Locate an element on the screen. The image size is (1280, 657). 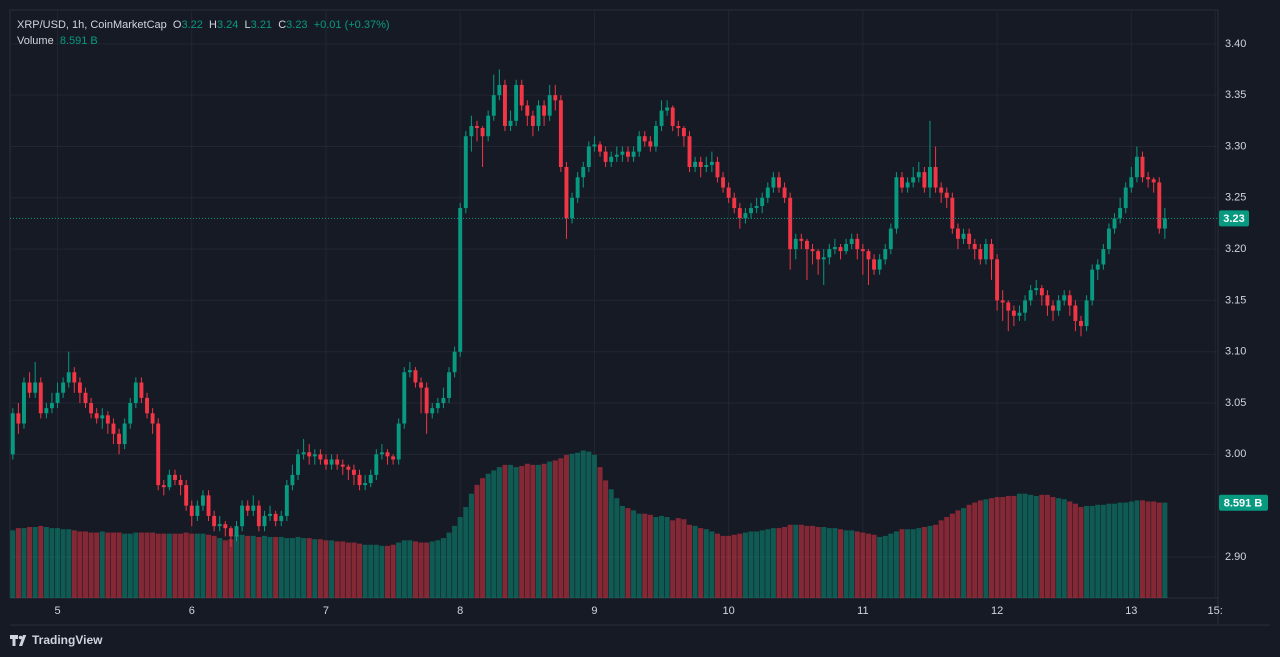
y-tick-label: 3.35 is located at coordinates (1235, 95).